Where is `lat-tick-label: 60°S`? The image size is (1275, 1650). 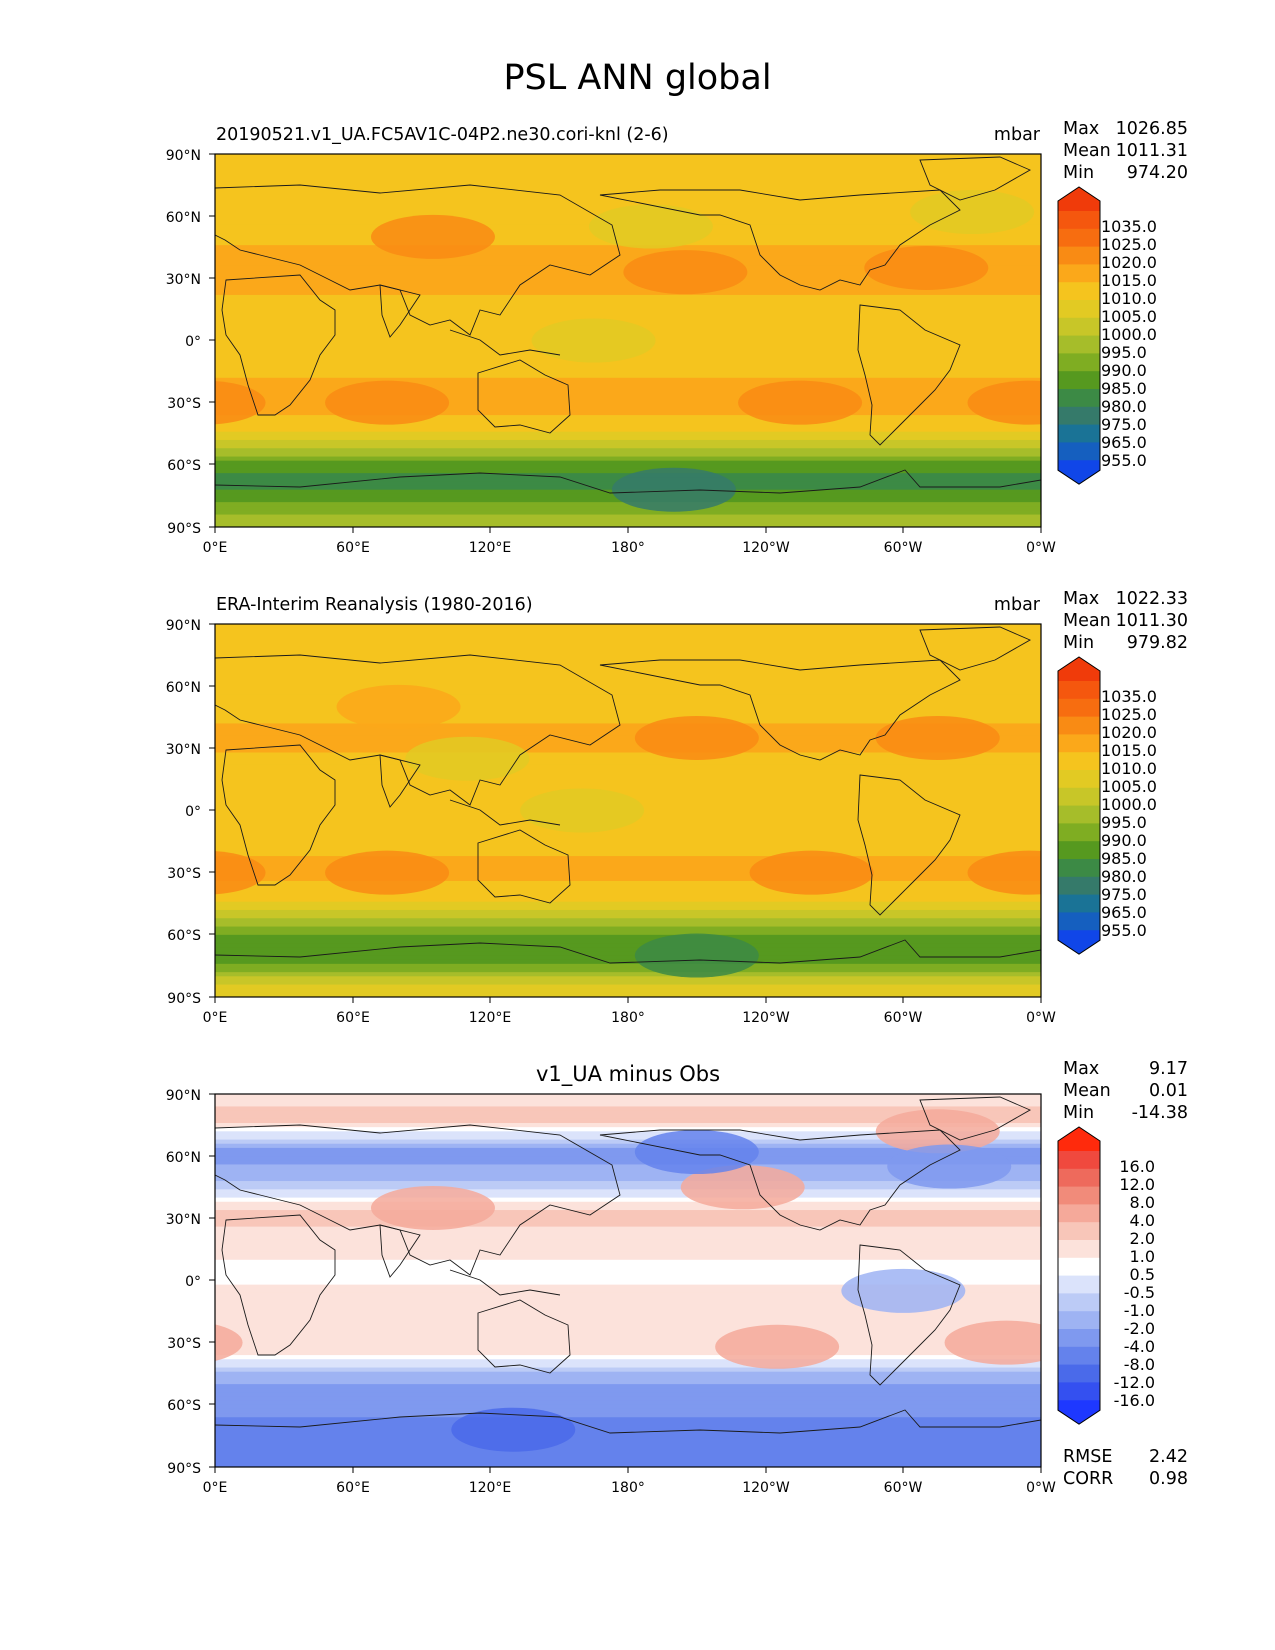
lat-tick-label: 60°S is located at coordinates (184, 936).